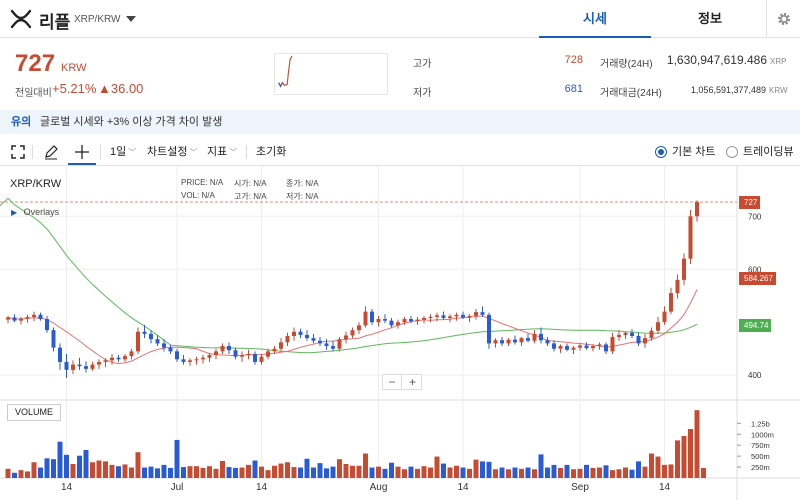 The image size is (800, 500). What do you see at coordinates (762, 434) in the screenshot?
I see `volume-tick-label: 1000m` at bounding box center [762, 434].